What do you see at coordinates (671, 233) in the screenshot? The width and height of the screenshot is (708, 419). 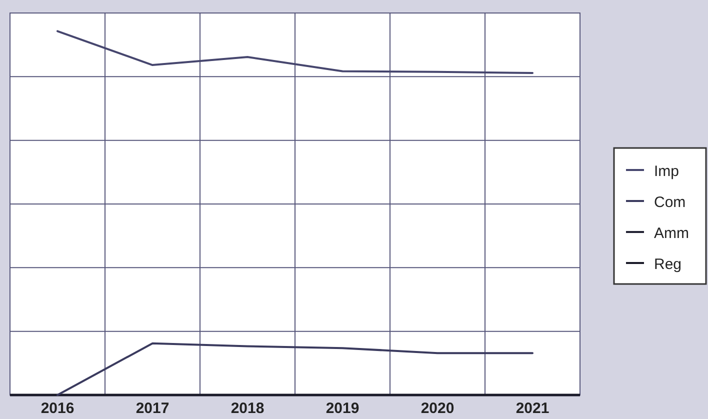 I see `legend-label: Amm` at bounding box center [671, 233].